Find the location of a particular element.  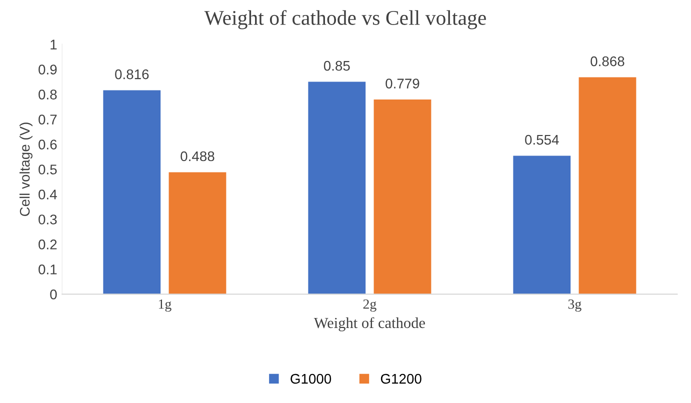

y-tick-label: 0.1 is located at coordinates (47, 269).